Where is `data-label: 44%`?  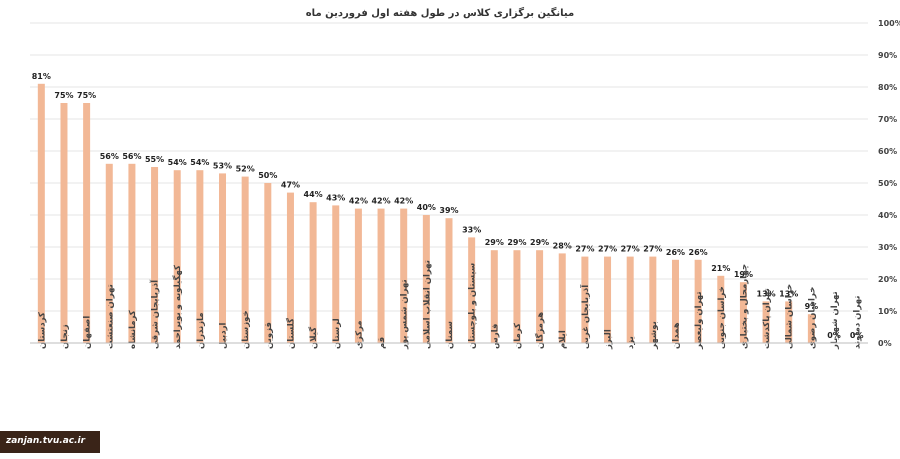
data-label: 44% is located at coordinates (313, 194).